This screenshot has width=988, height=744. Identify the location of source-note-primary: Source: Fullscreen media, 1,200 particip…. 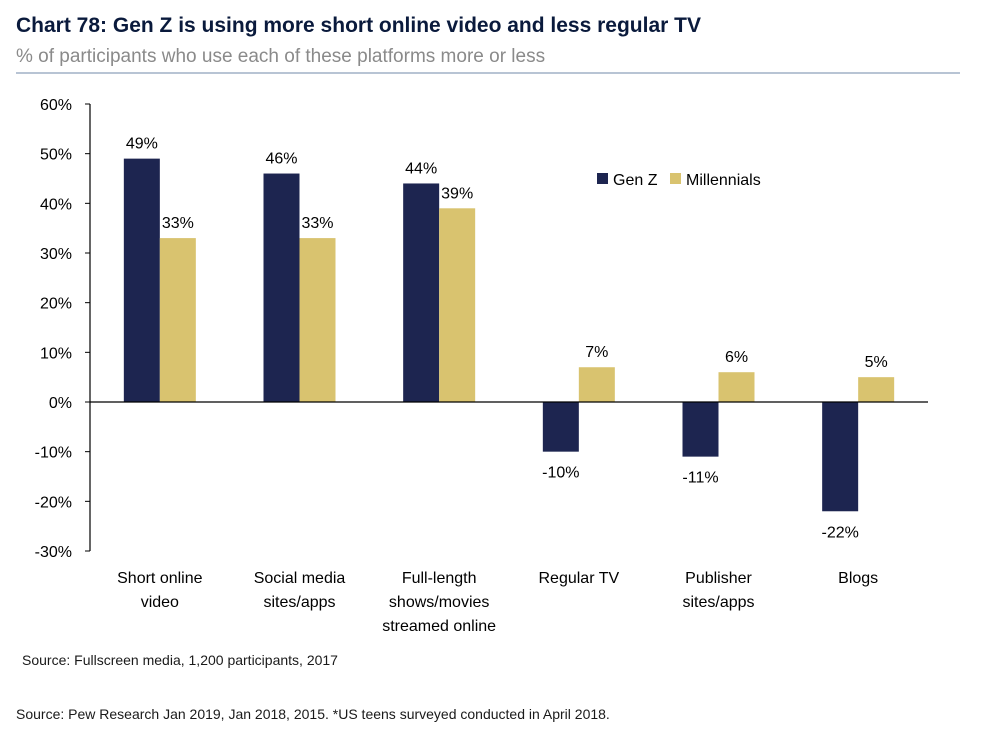
(180, 660).